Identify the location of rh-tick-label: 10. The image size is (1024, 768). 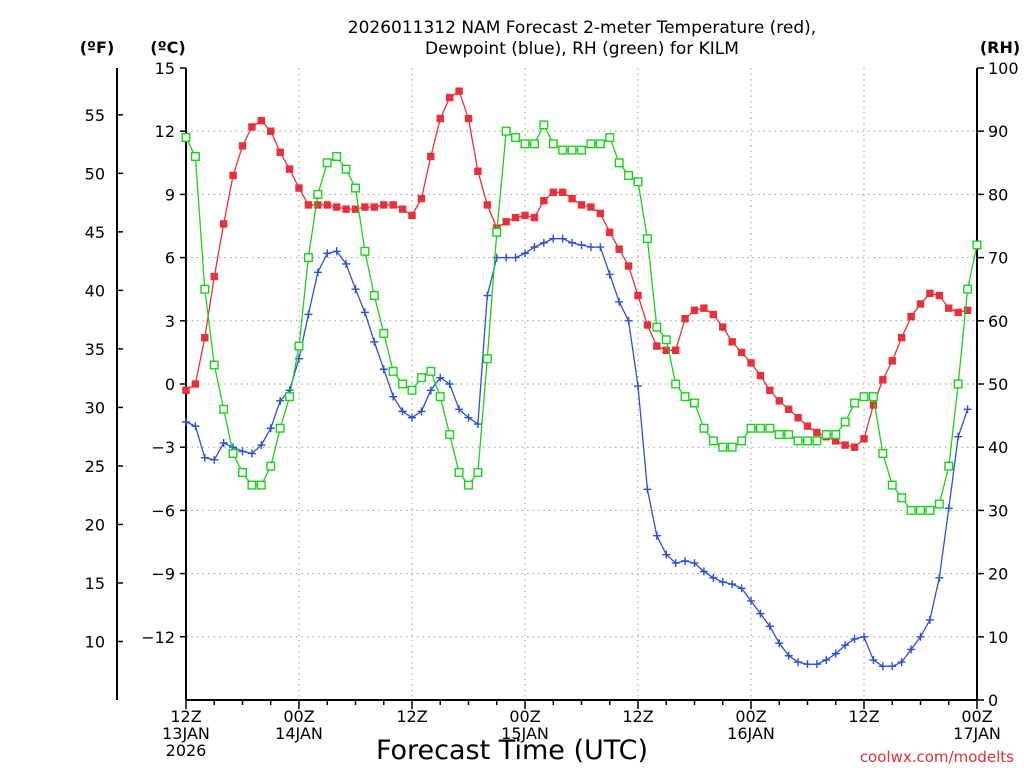
(998, 637).